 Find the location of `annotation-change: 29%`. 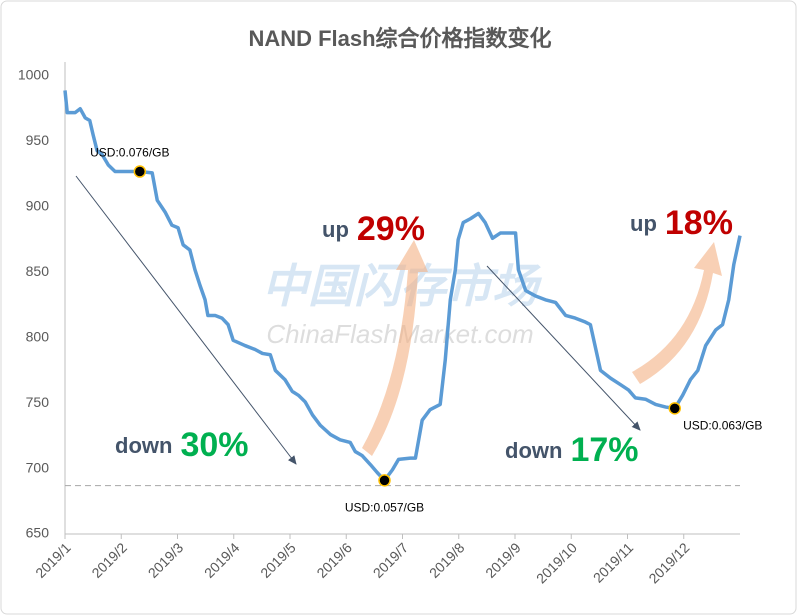

annotation-change: 29% is located at coordinates (391, 229).